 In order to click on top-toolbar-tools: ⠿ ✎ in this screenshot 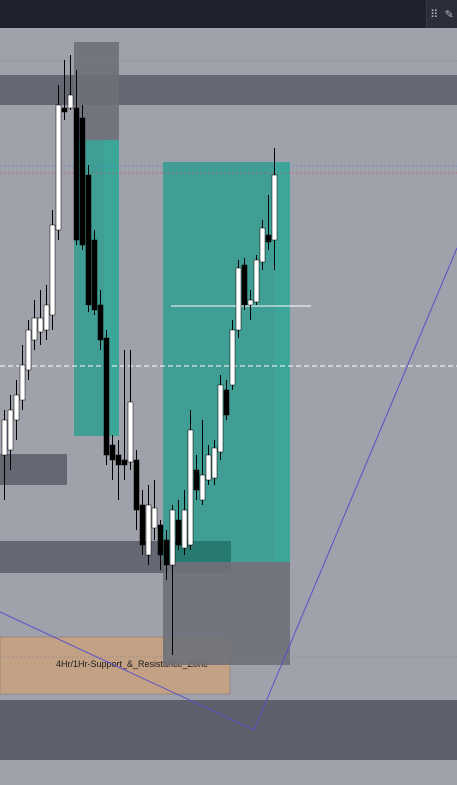, I will do `click(441, 14)`.